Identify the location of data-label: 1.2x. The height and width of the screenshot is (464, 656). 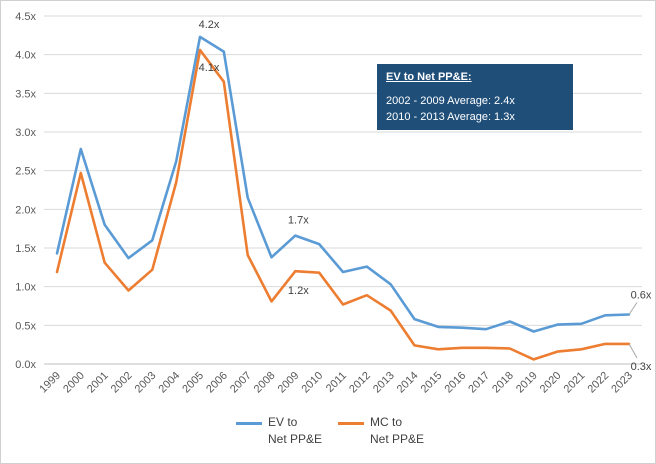
(298, 291).